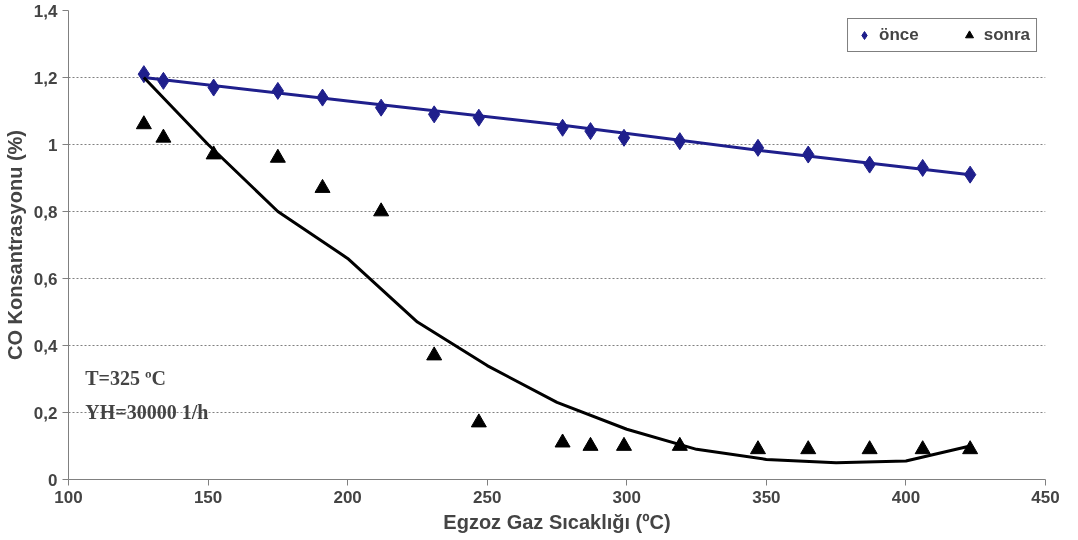  Describe the element at coordinates (126, 378) in the screenshot. I see `annotation: T=325 ºC` at that location.